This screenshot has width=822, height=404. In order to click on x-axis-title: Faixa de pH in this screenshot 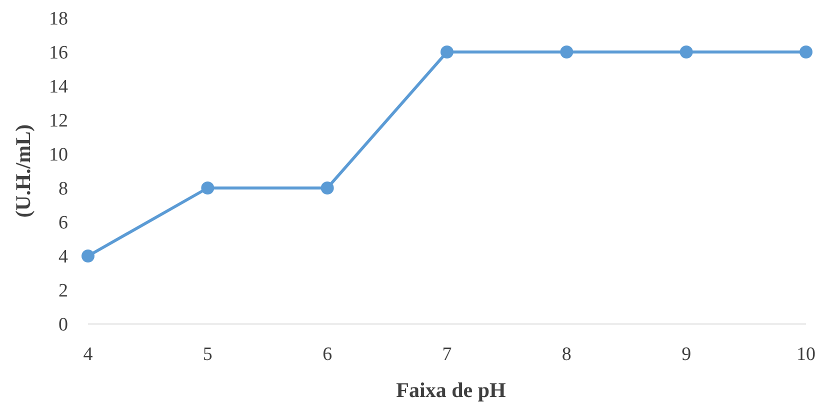, I will do `click(451, 390)`.